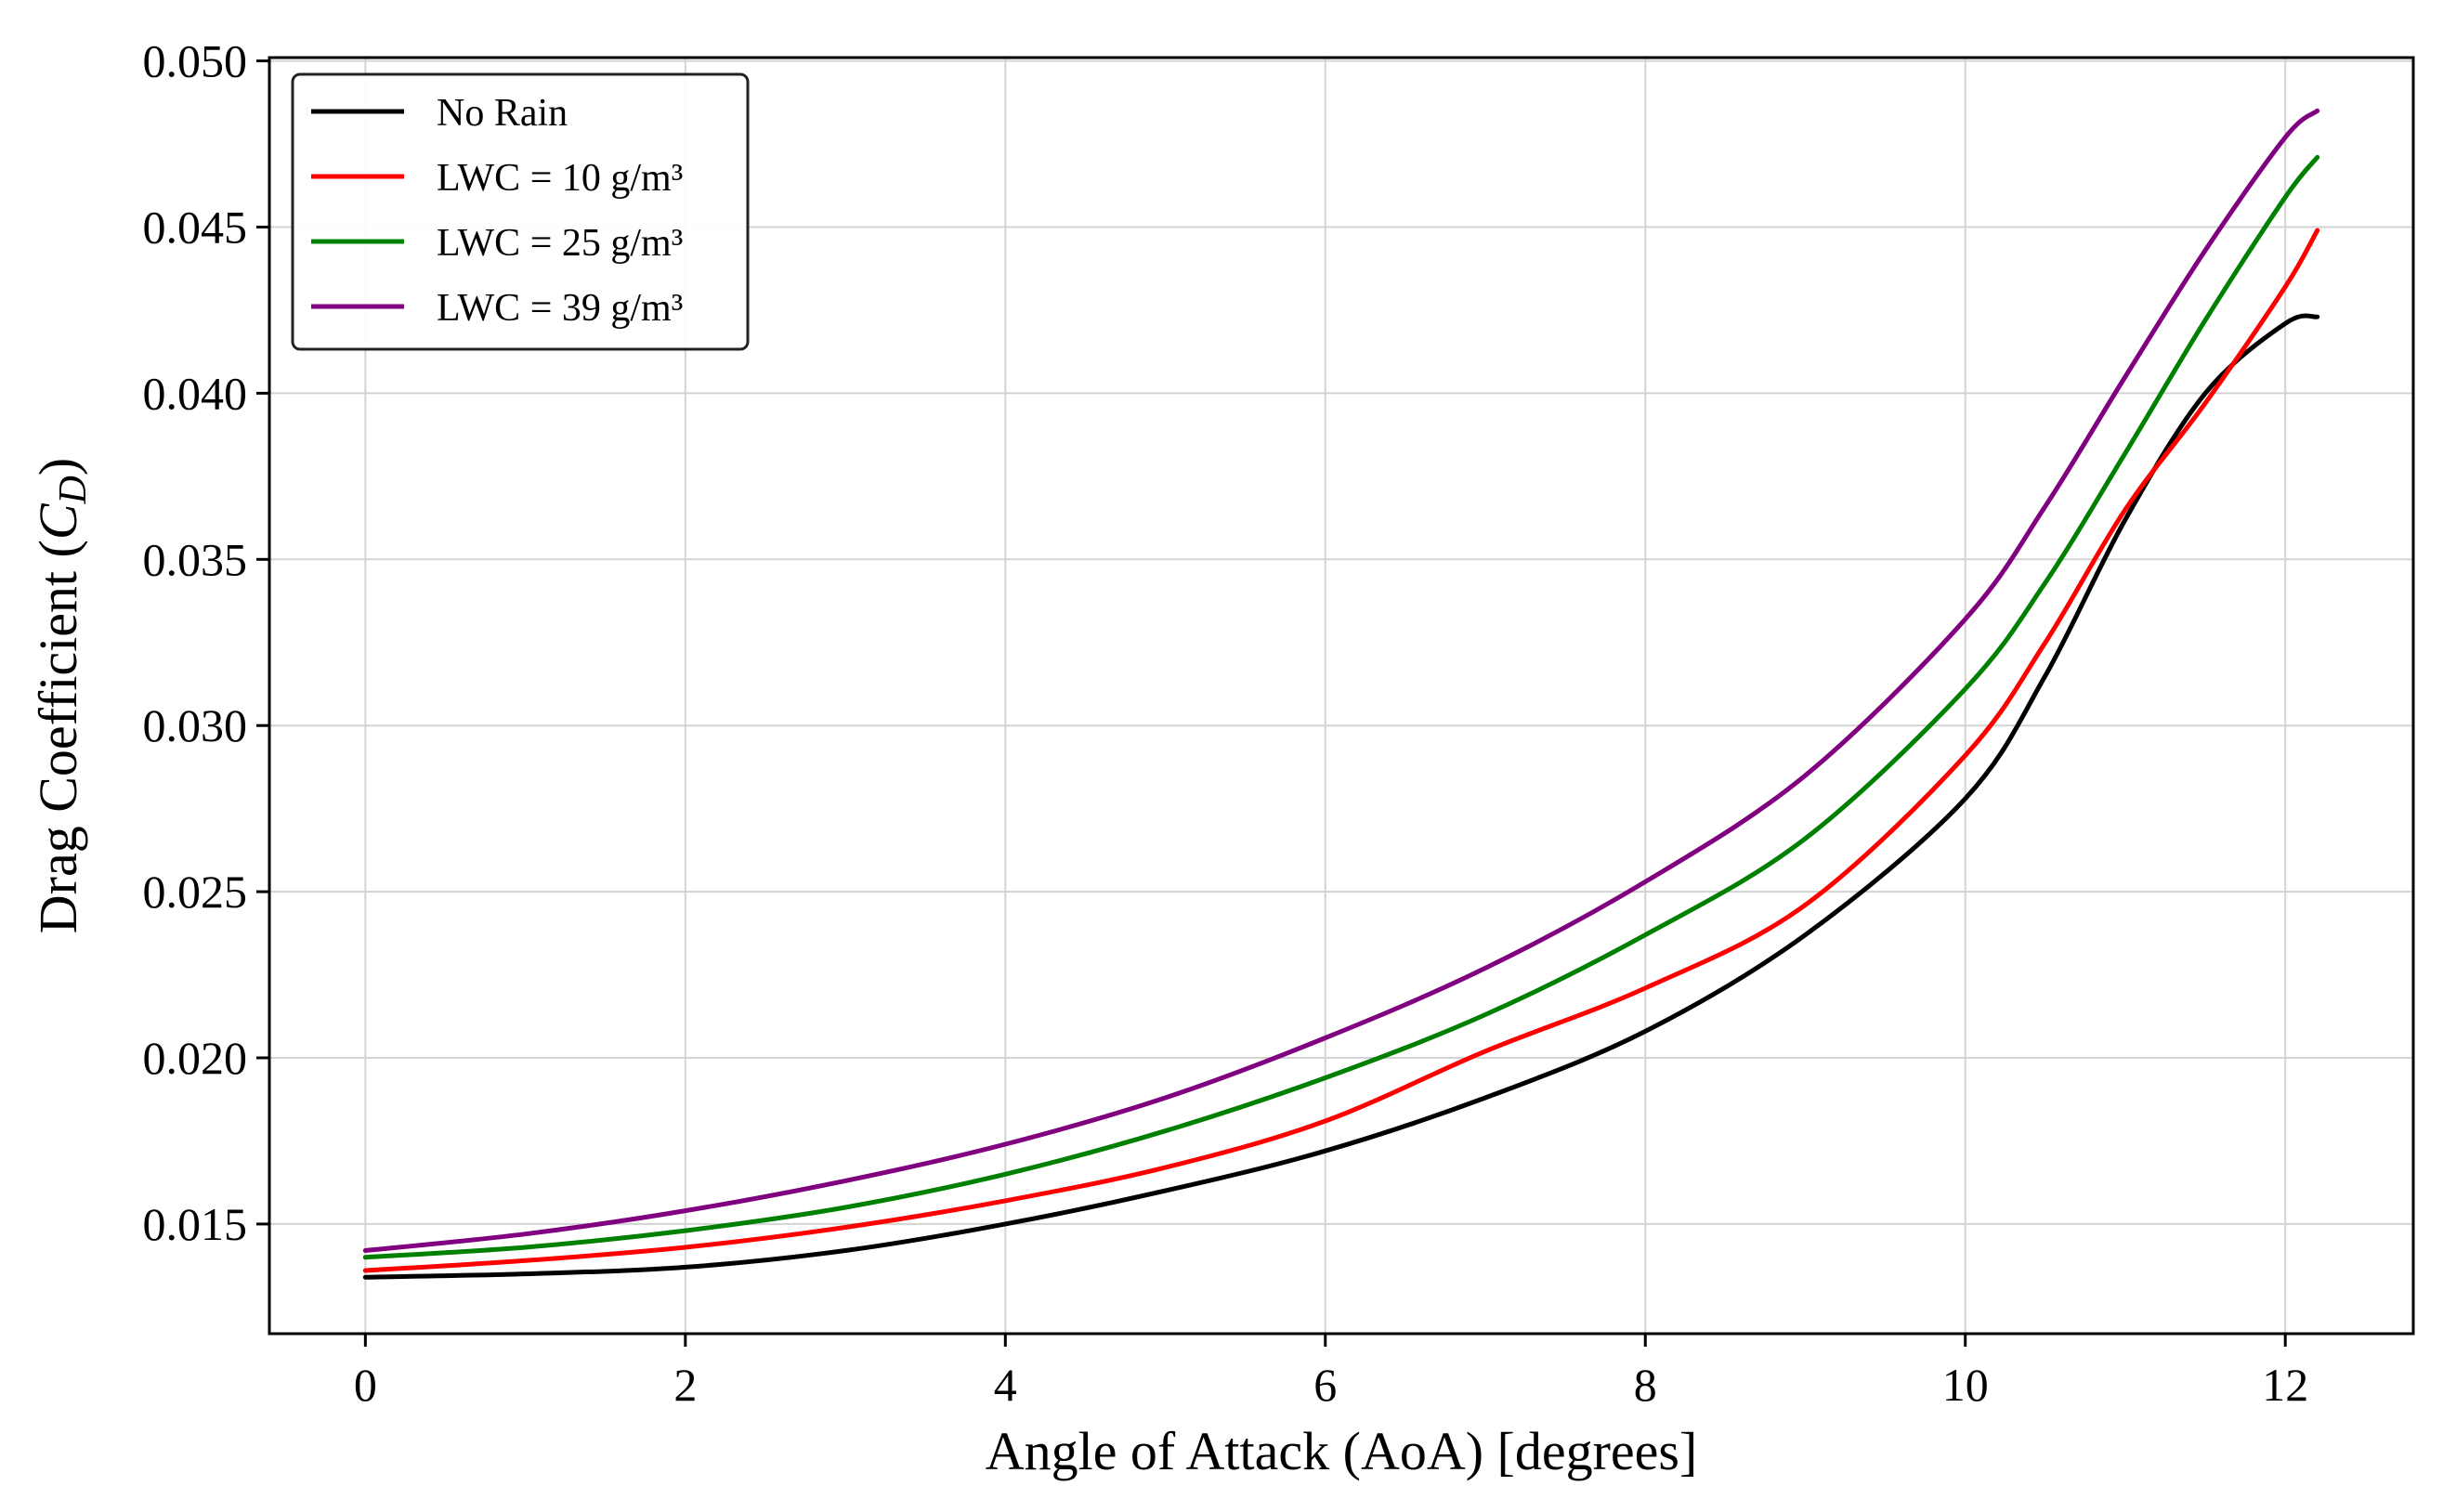  I want to click on y-axis-label-prefix: Drag Coefficient (, so click(58, 737).